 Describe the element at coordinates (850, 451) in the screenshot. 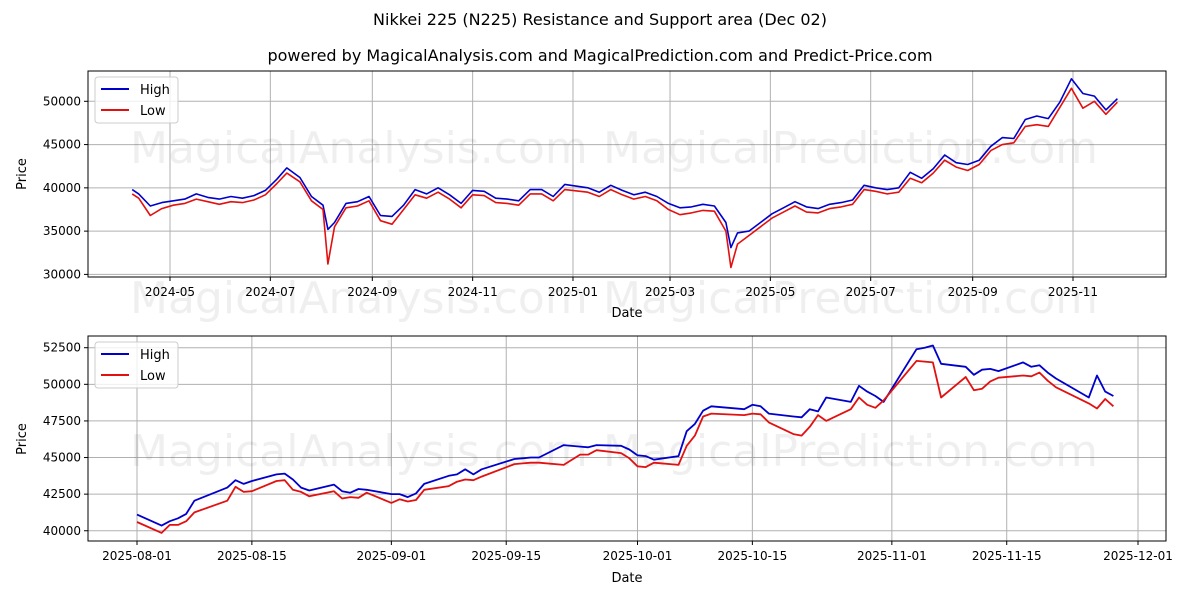

I see `watermark-prediction-3: MagicalPrediction.com` at that location.